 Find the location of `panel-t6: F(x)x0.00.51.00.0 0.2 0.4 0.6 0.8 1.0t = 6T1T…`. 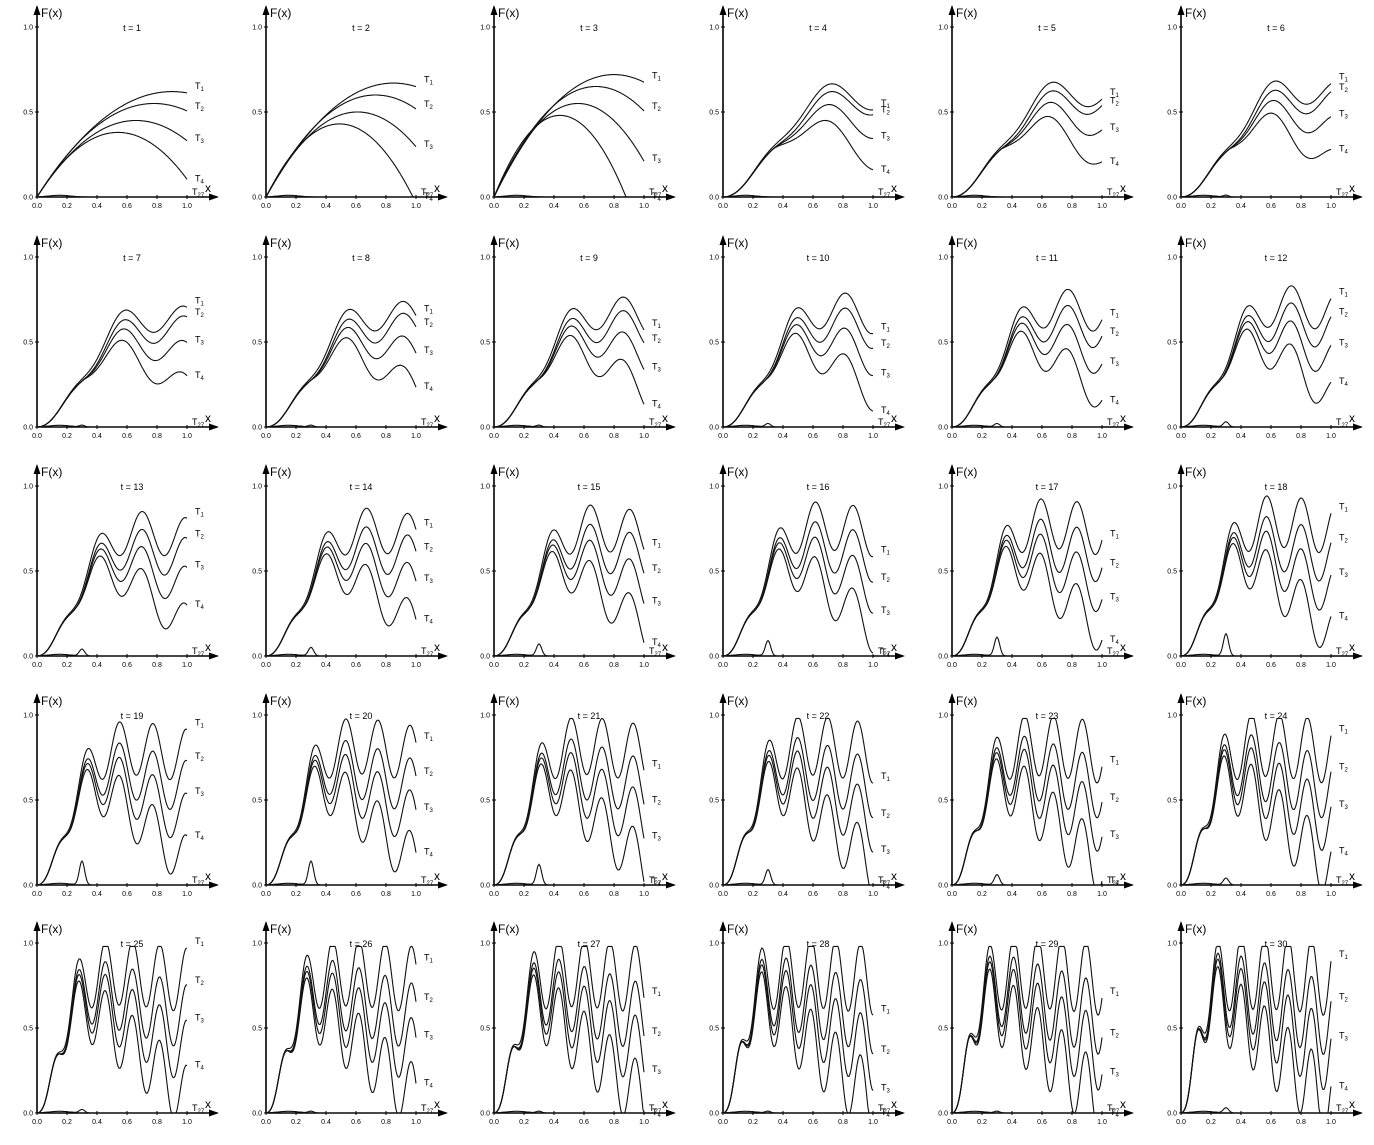

panel-t6: F(x)x0.00.51.00.0 0.2 0.4 0.6 0.8 1.0t = 6T1T… is located at coordinates (1265, 107).